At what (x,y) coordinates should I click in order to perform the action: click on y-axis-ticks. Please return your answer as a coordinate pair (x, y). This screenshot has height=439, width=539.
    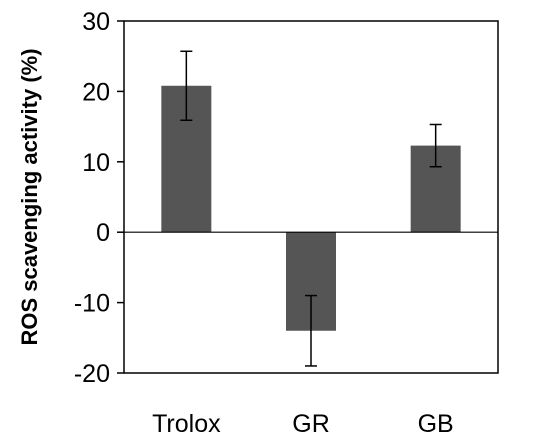
    Looking at the image, I should click on (120, 197).